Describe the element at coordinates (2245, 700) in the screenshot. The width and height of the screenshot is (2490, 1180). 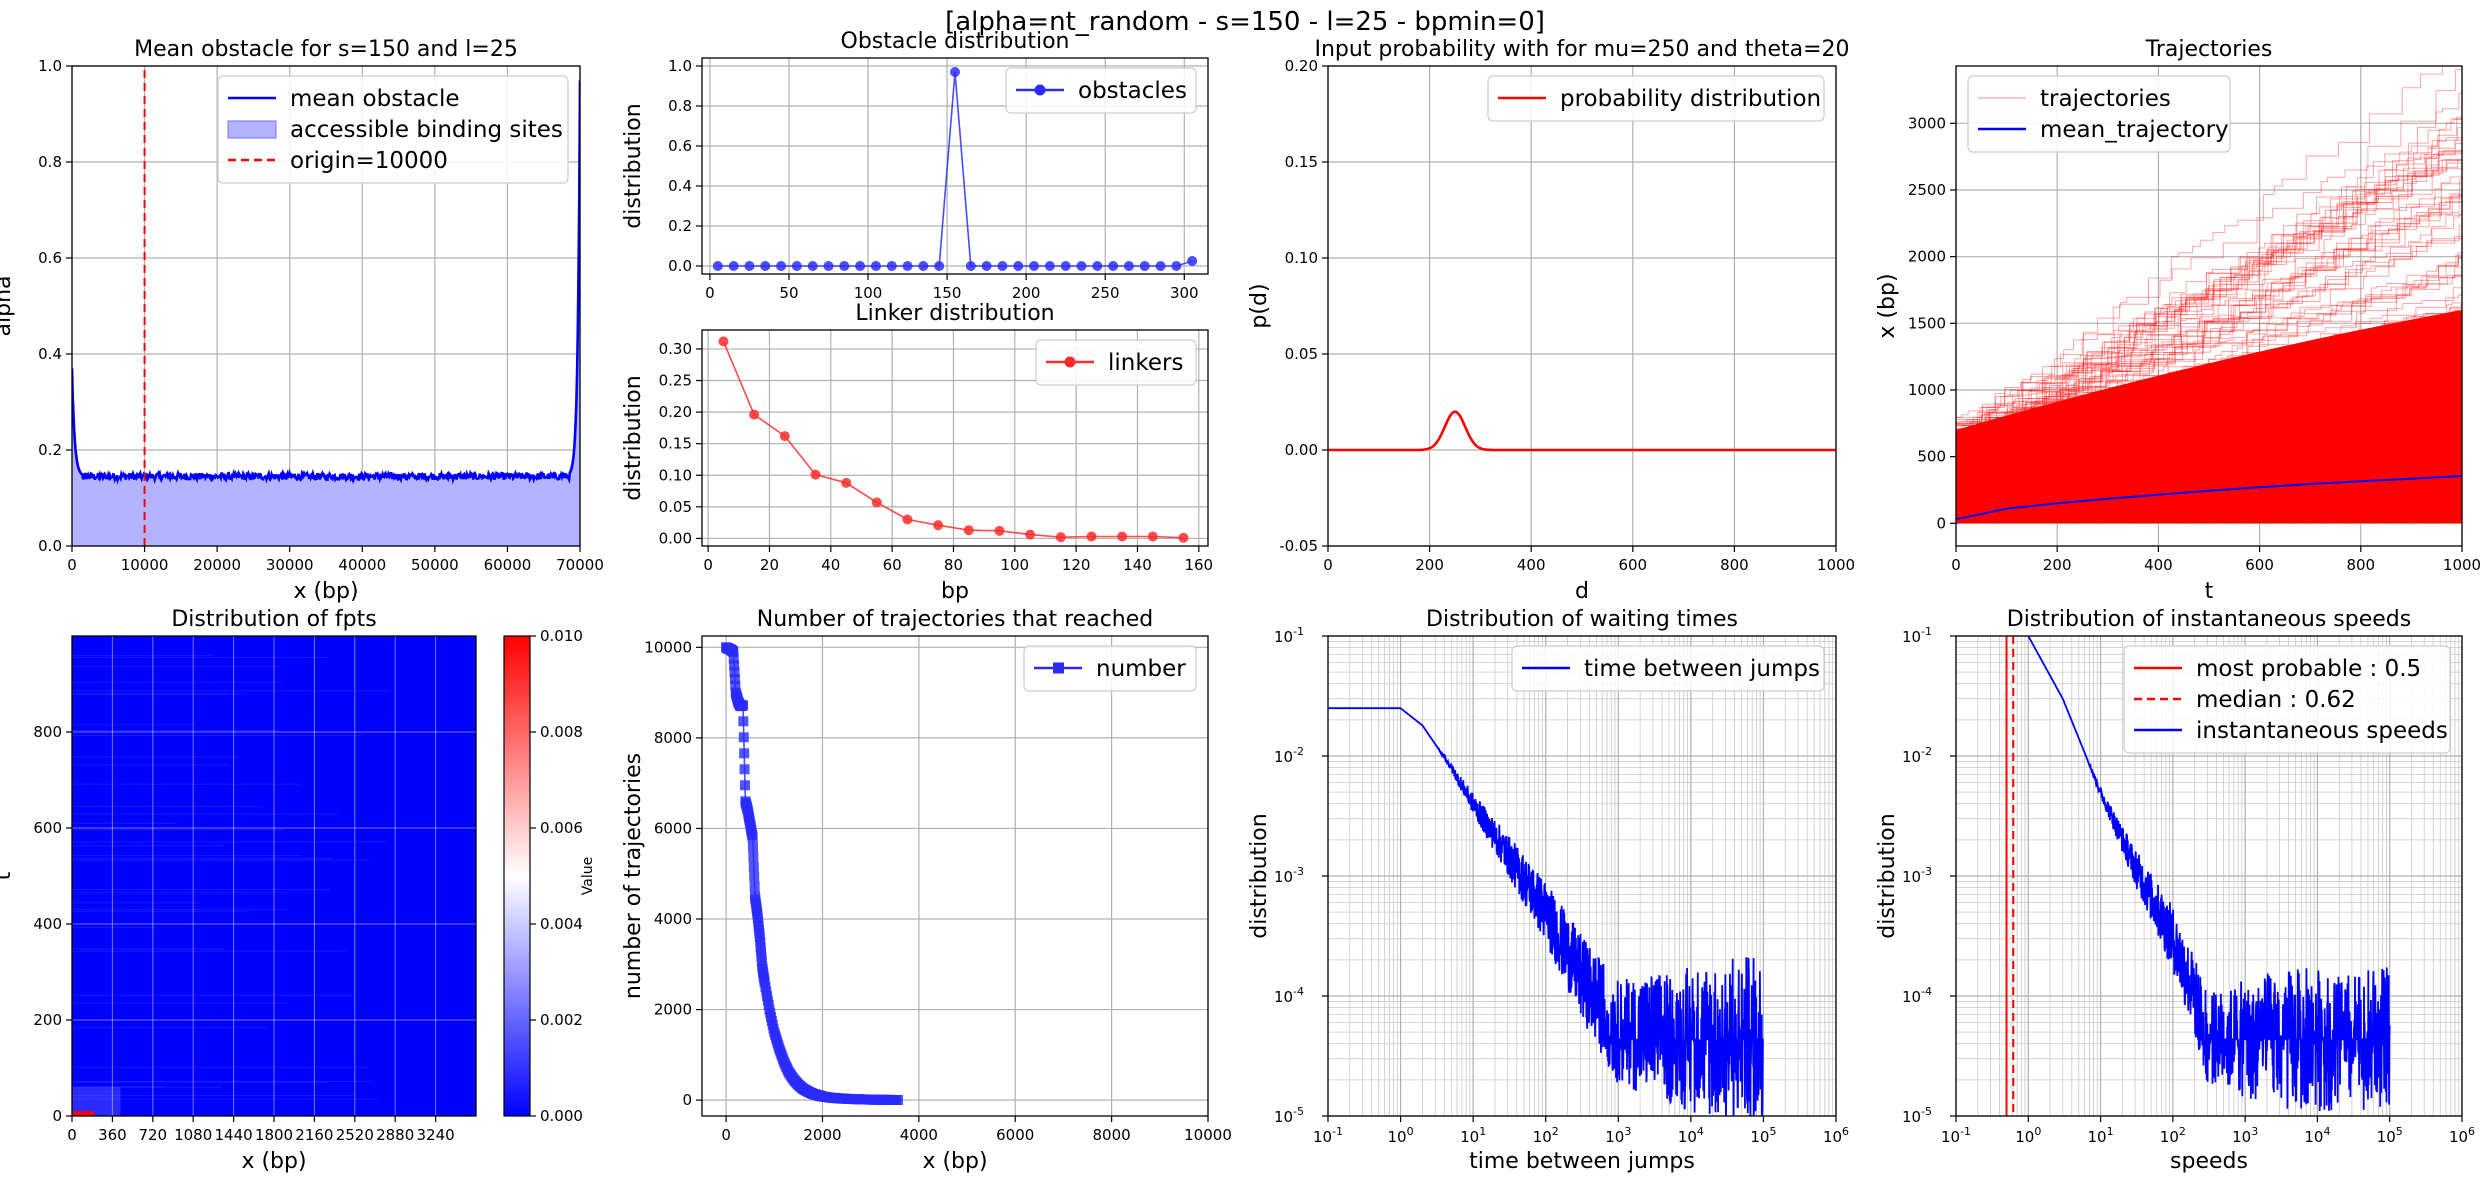
I see `legend-entry: median : 0.62` at that location.